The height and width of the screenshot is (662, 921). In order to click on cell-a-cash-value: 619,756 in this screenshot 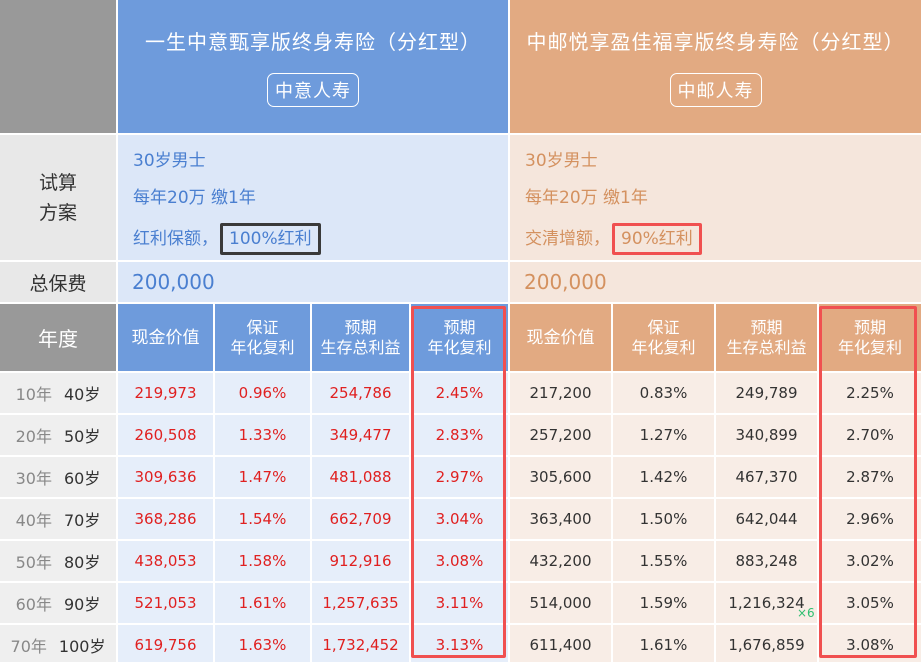, I will do `click(165, 643)`.